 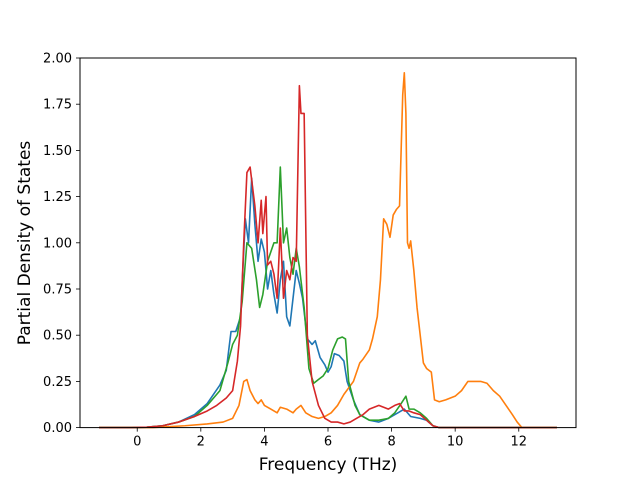 What do you see at coordinates (328, 442) in the screenshot?
I see `x-tick-label: 6` at bounding box center [328, 442].